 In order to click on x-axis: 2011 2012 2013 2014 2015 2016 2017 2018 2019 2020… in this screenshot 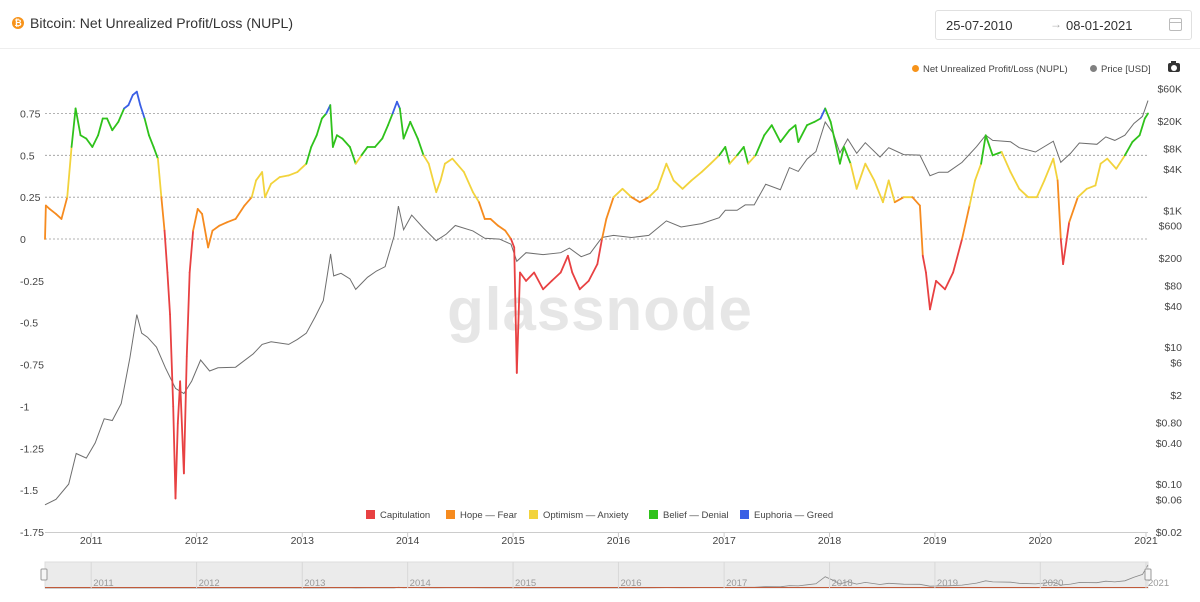, I will do `click(601, 539)`.